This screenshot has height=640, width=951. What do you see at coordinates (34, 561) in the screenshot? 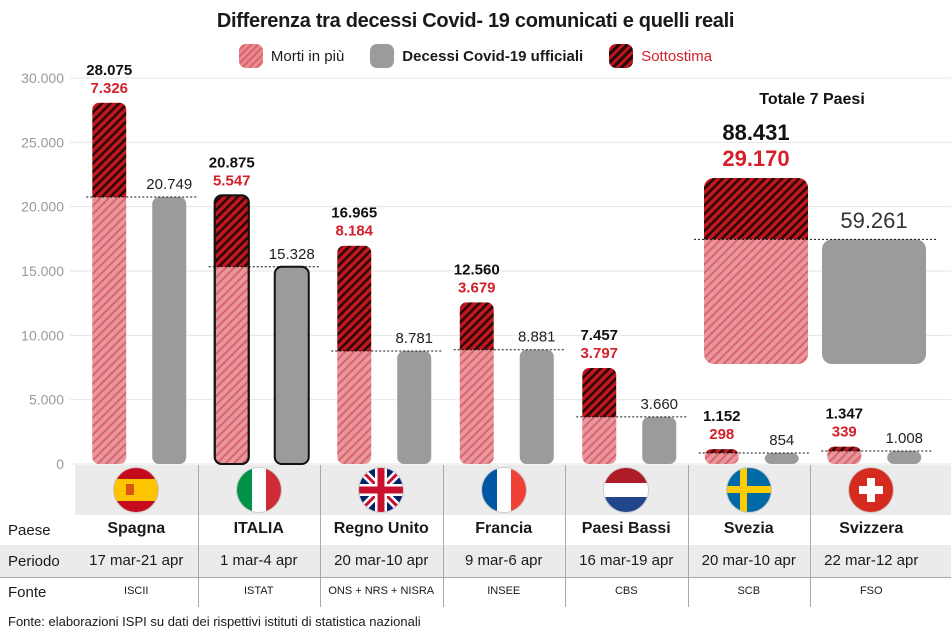
I see `row-label-periodo: Periodo` at bounding box center [34, 561].